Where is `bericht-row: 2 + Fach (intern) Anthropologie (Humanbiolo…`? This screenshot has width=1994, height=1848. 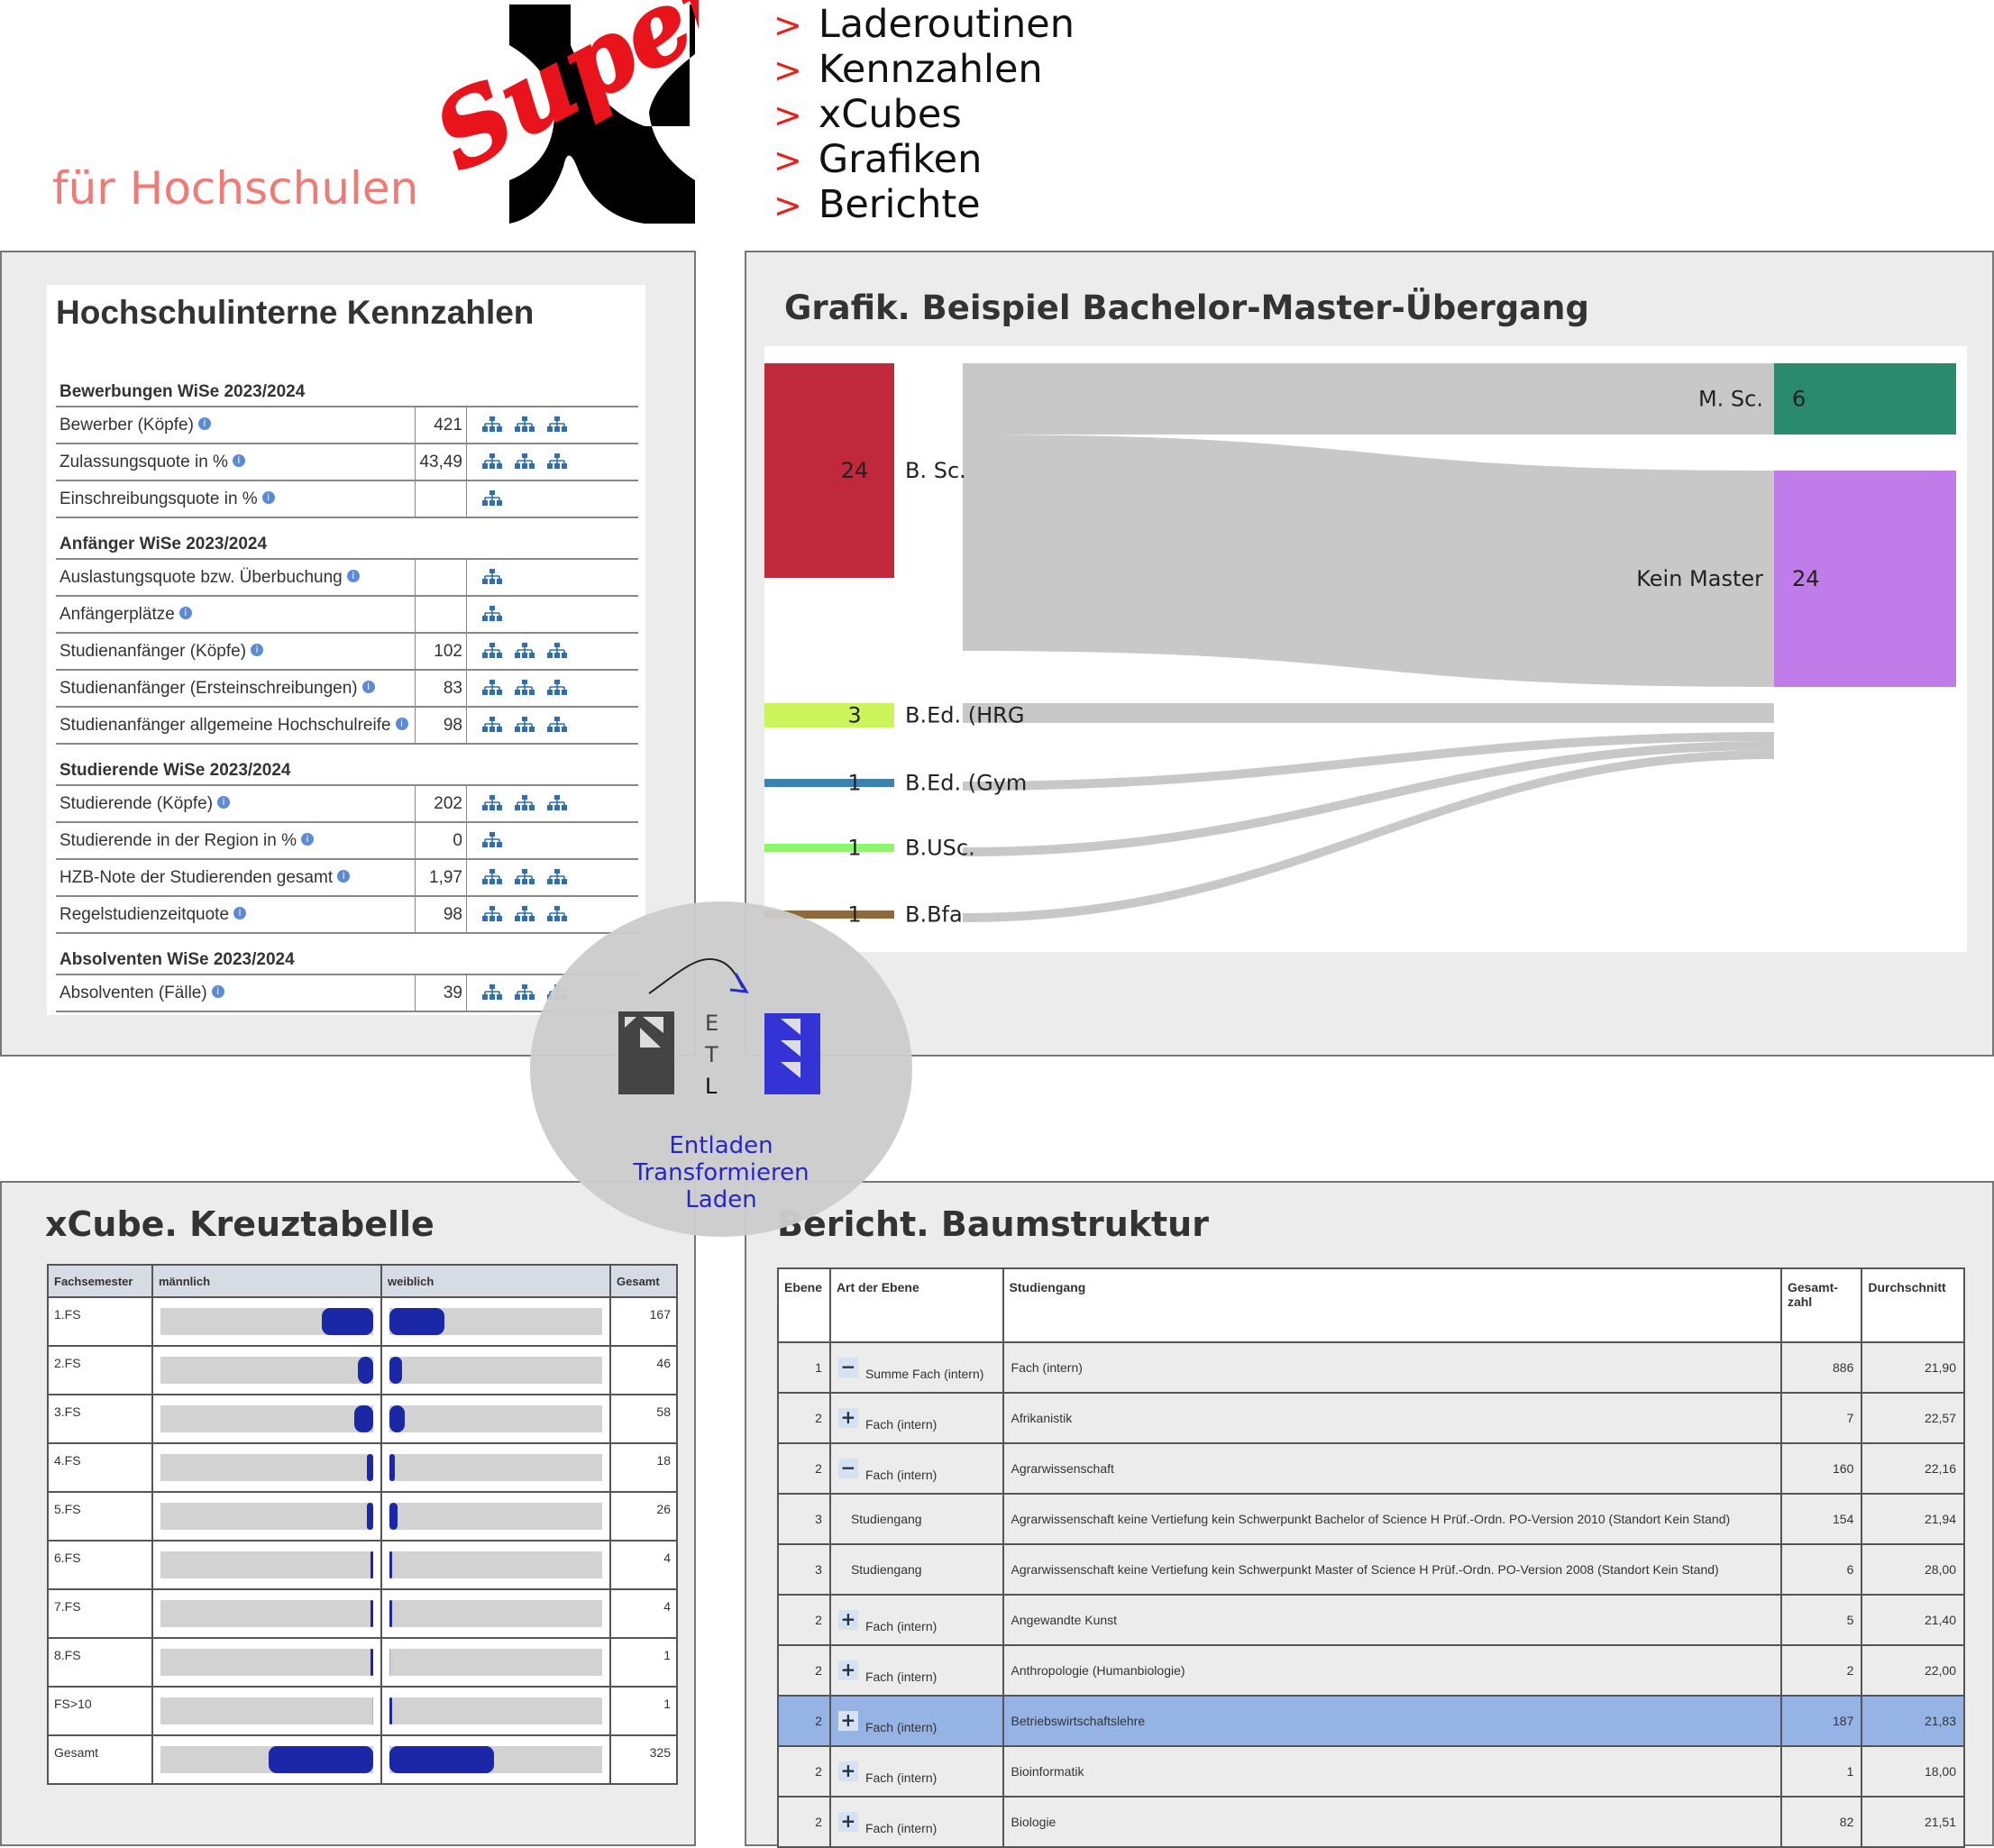 bericht-row: 2 + Fach (intern) Anthropologie (Humanbiolo… is located at coordinates (1371, 1670).